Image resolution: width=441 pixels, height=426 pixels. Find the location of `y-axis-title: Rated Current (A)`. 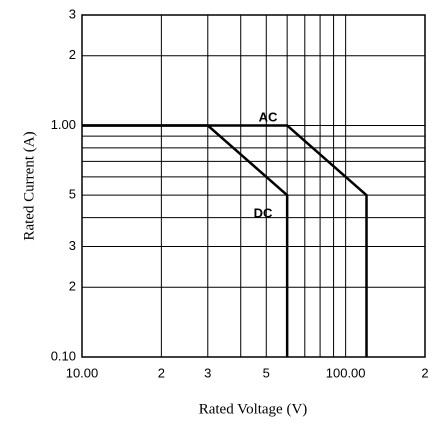

y-axis-title: Rated Current (A) is located at coordinates (29, 185).